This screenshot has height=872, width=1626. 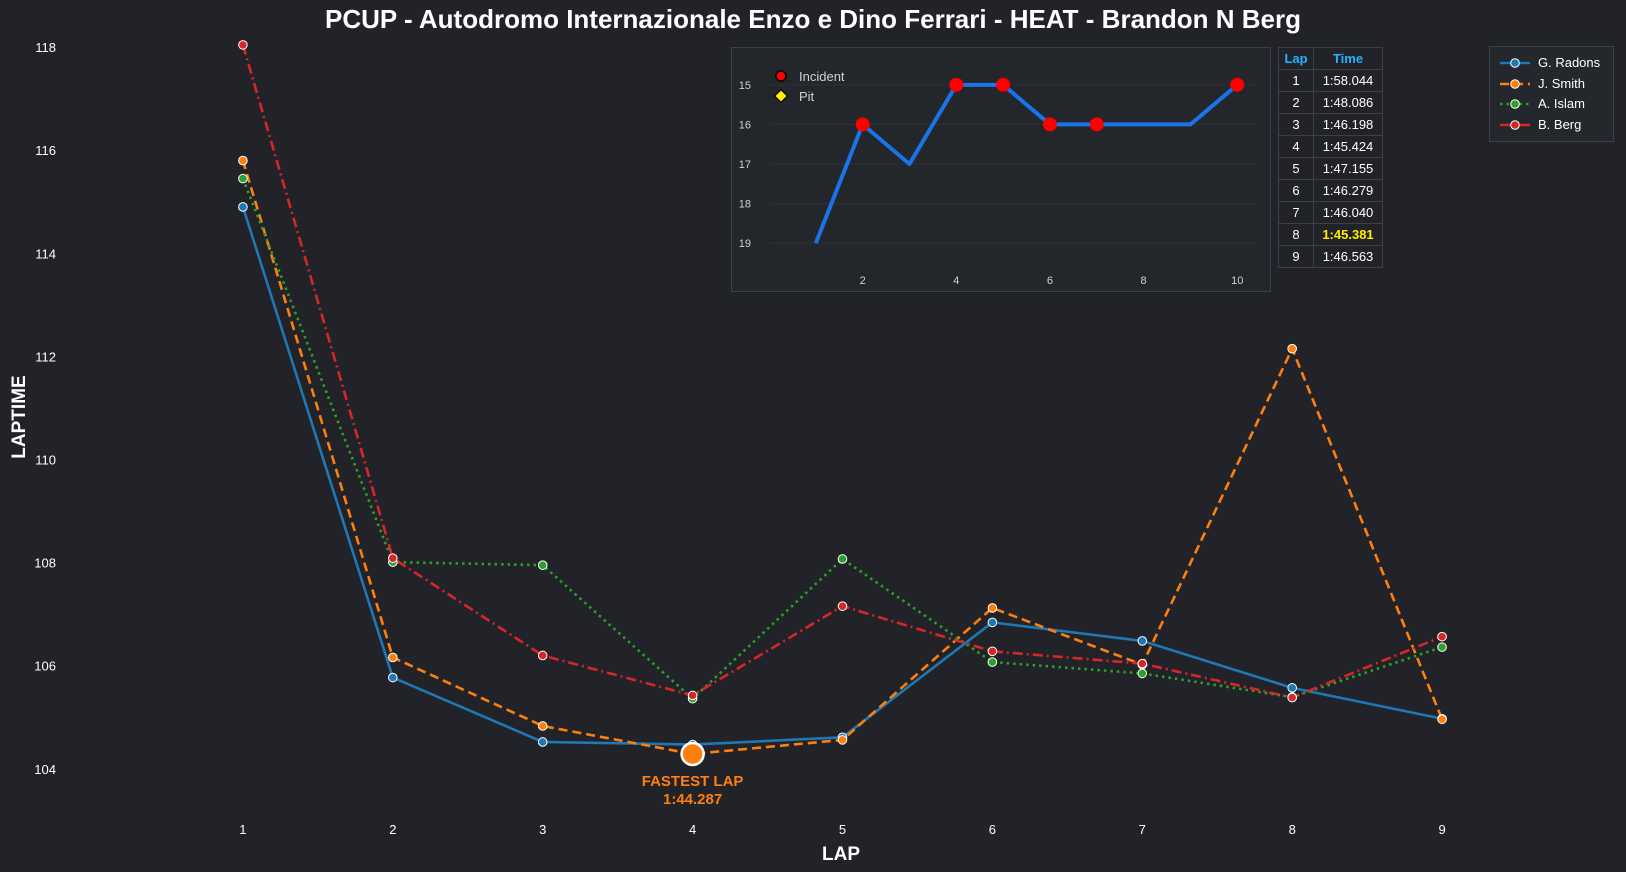 I want to click on legend-label: J. Smith, so click(x=1561, y=83).